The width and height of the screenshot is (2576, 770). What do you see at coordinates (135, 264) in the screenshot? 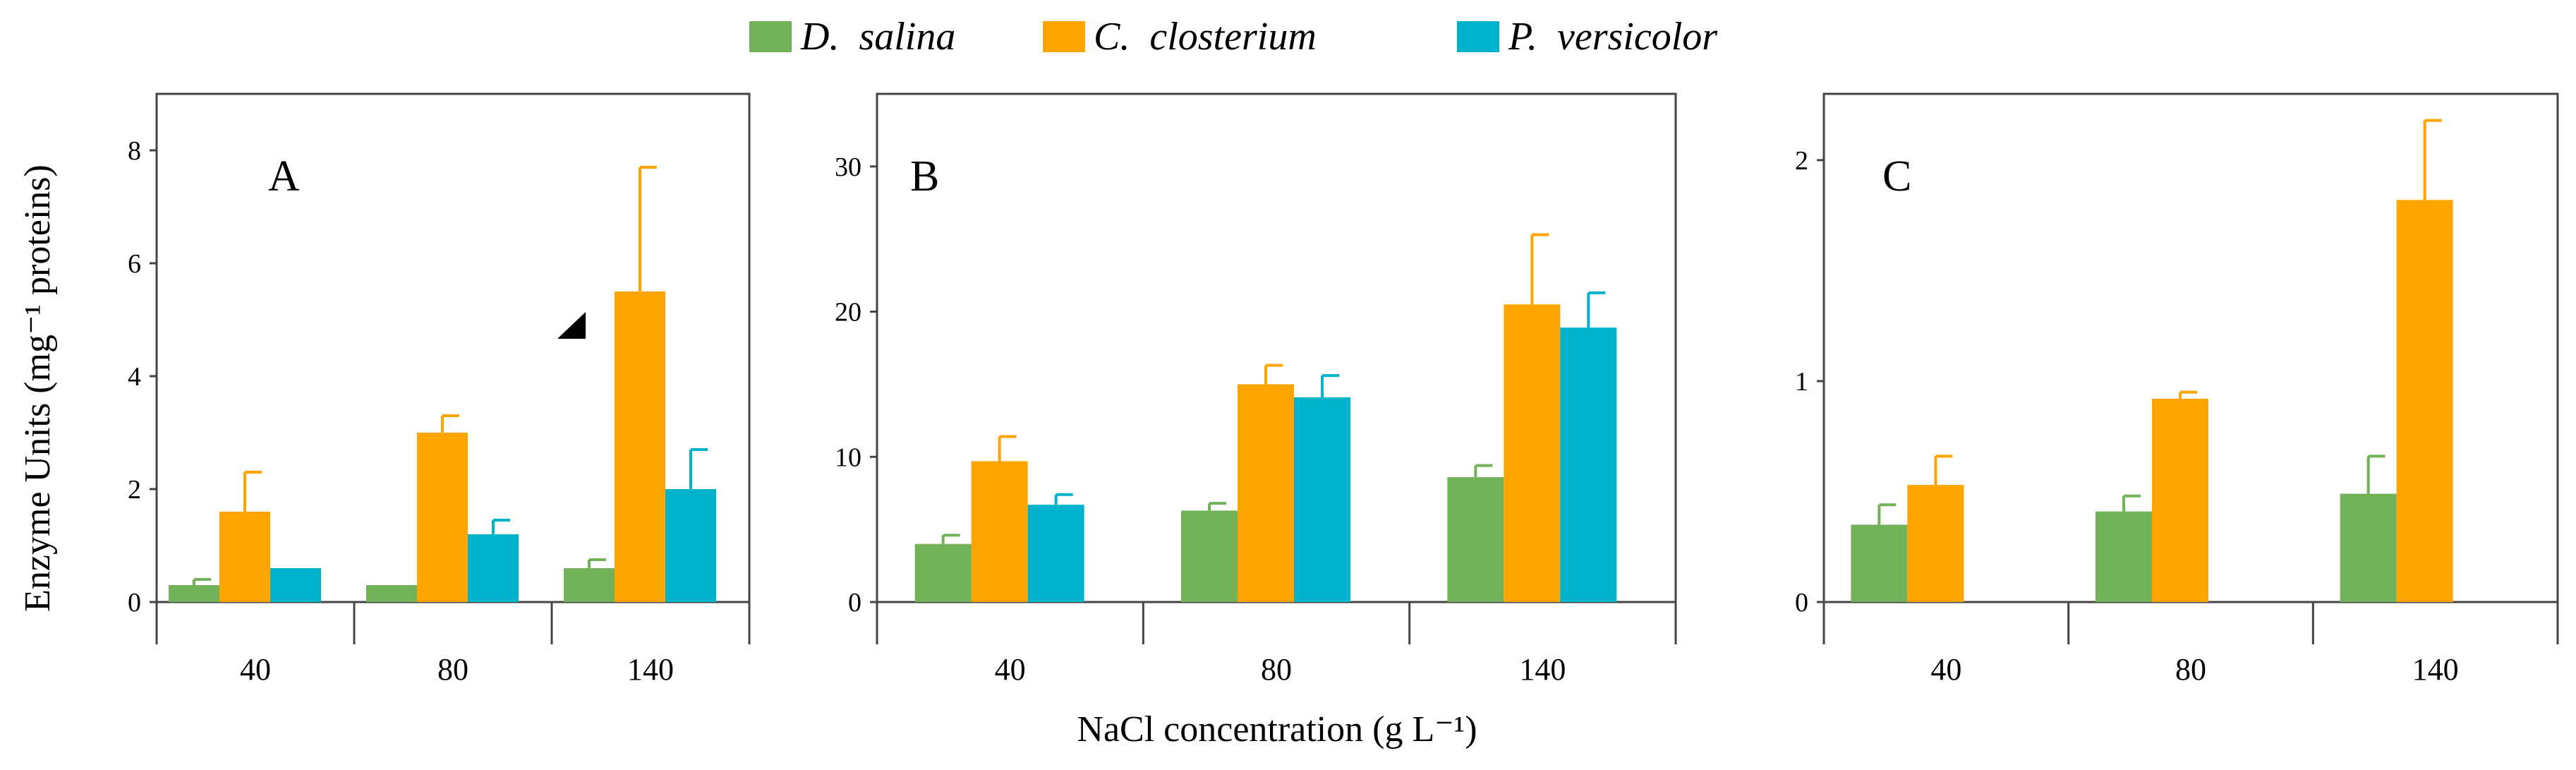
I see `y-tick-label: 6` at bounding box center [135, 264].